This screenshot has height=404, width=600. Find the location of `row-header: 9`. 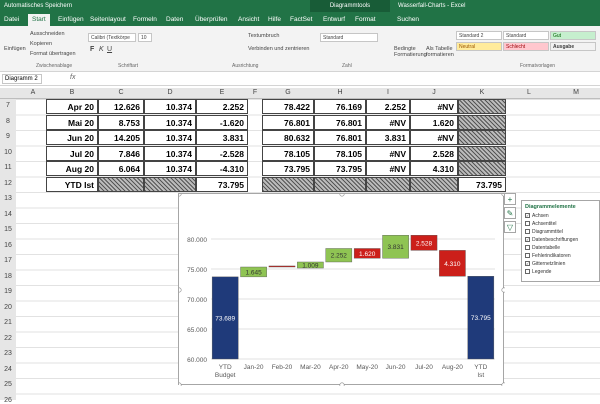

row-header: 9 is located at coordinates (8, 136).